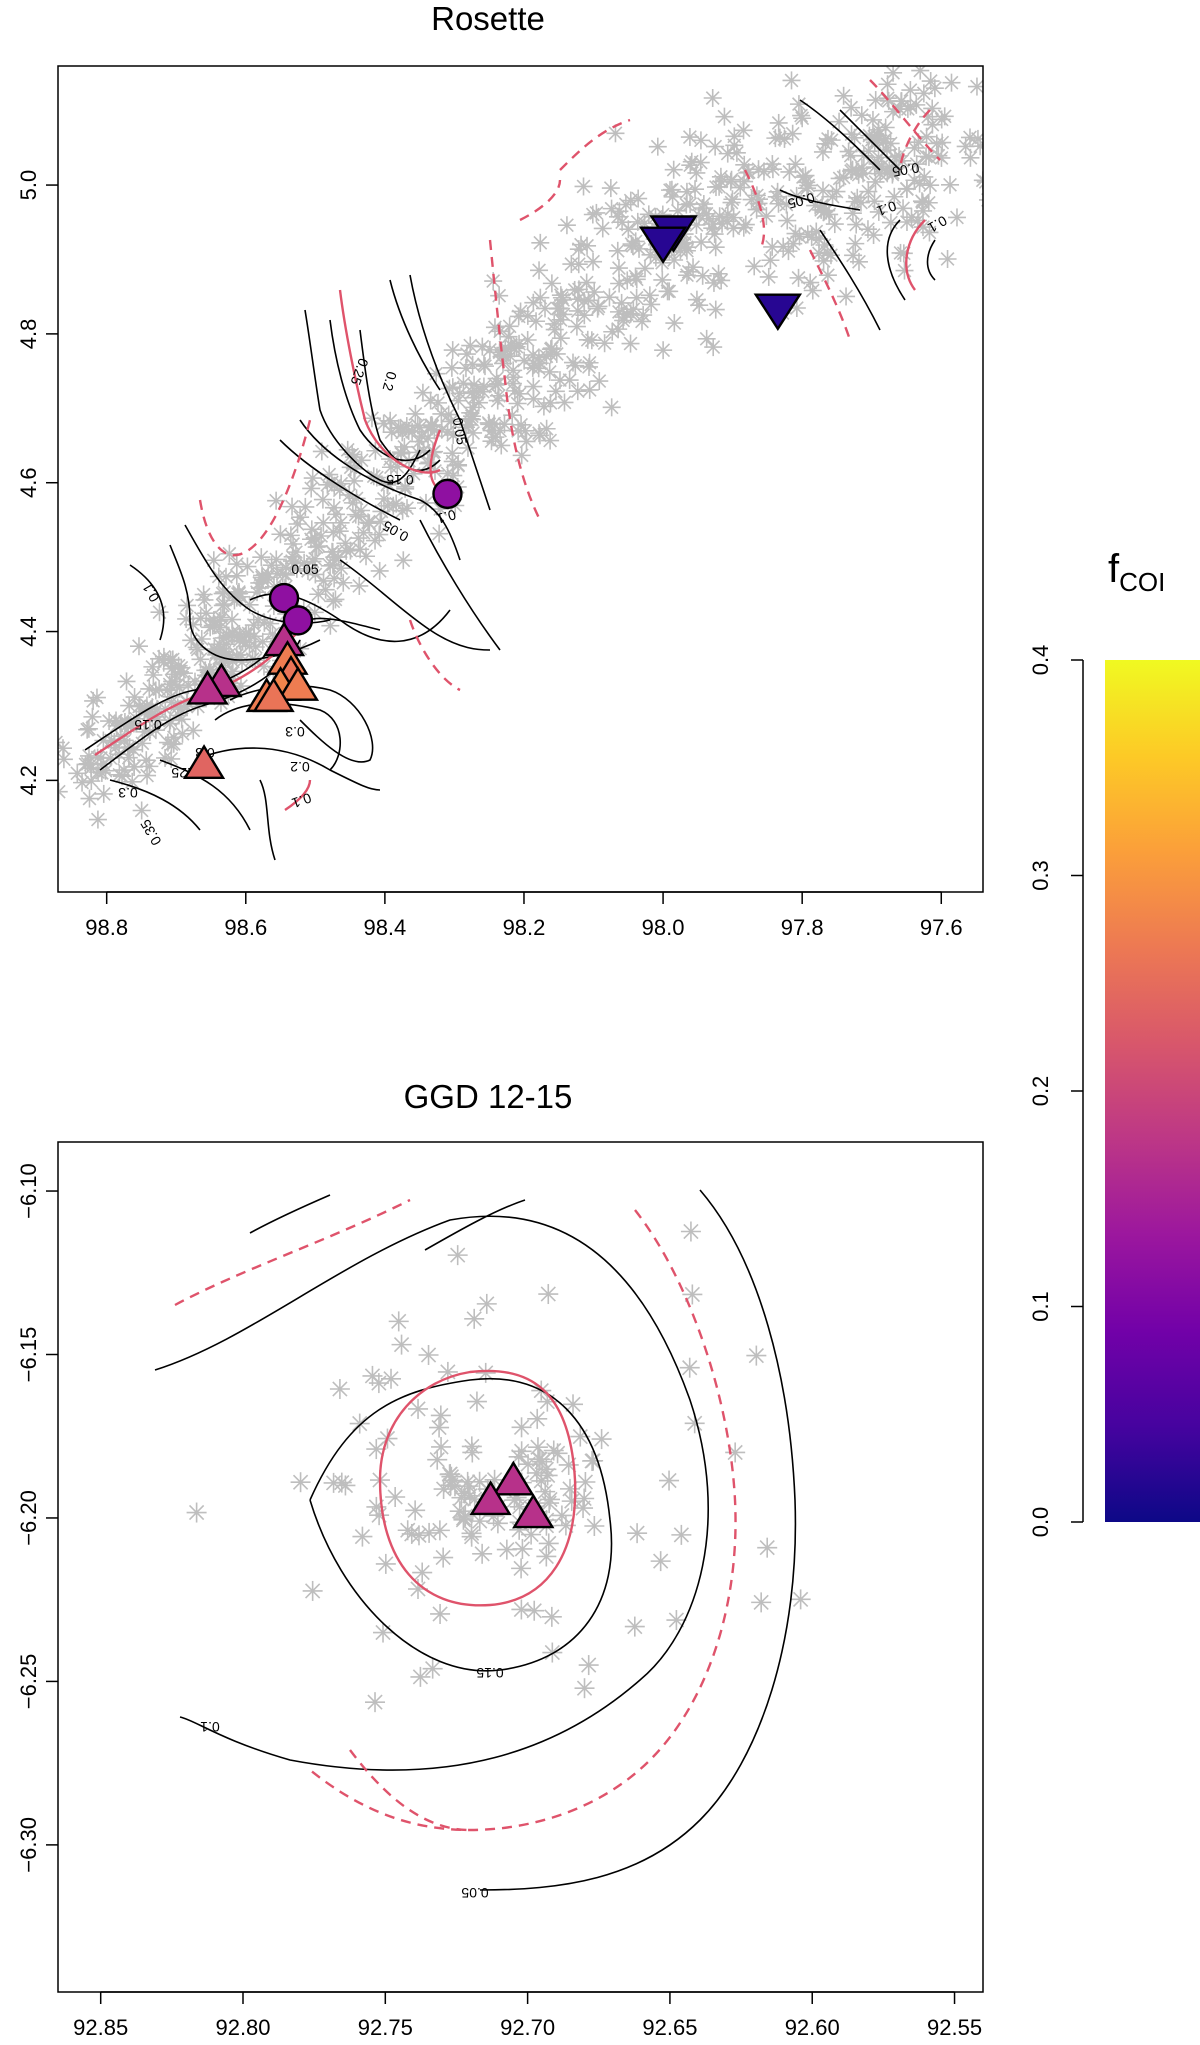  What do you see at coordinates (474, 1893) in the screenshot?
I see `contour-label: 0.05` at bounding box center [474, 1893].